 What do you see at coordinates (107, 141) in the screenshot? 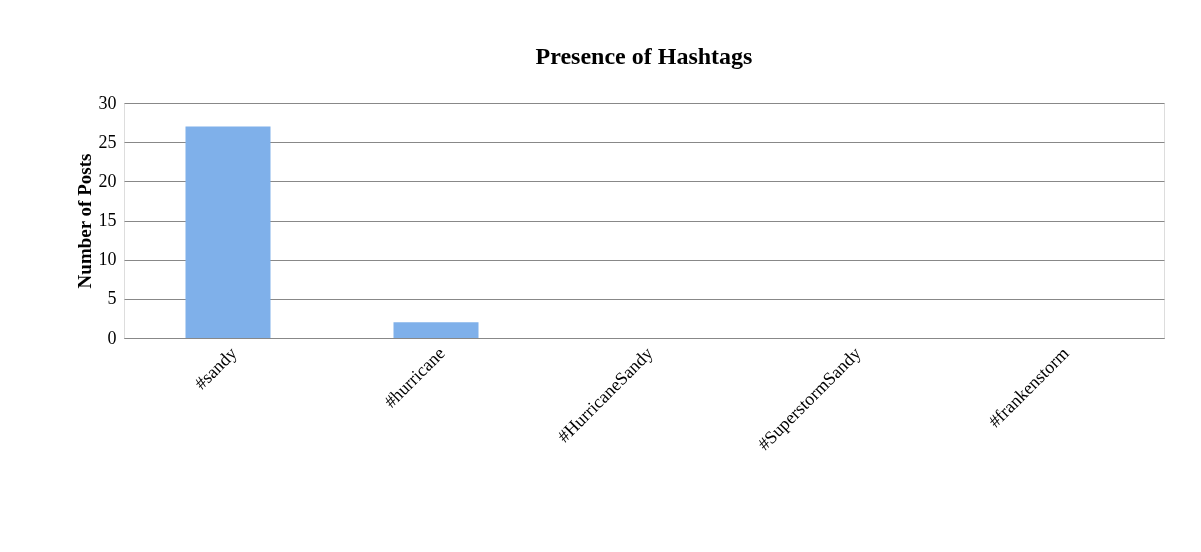
I see `y-tick-label: 25` at bounding box center [107, 141].